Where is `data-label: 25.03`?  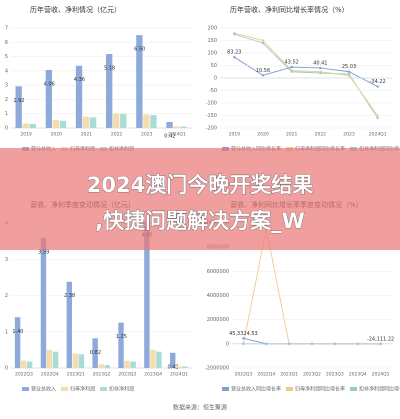
data-label: 25.03 is located at coordinates (349, 67).